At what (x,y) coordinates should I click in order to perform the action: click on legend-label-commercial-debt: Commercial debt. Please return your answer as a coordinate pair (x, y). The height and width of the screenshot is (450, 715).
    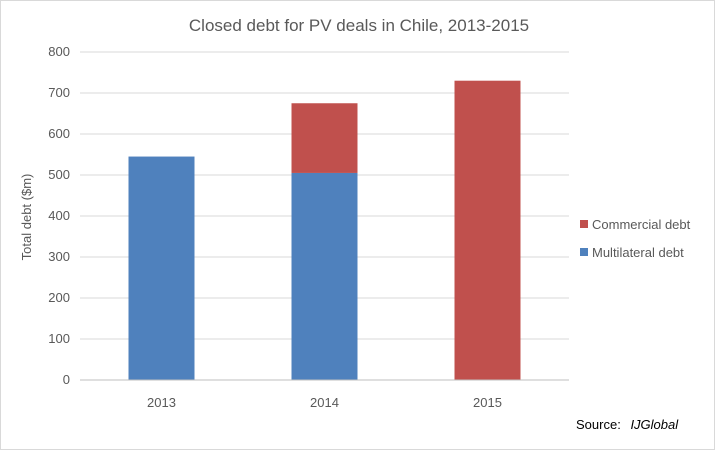
    Looking at the image, I should click on (641, 224).